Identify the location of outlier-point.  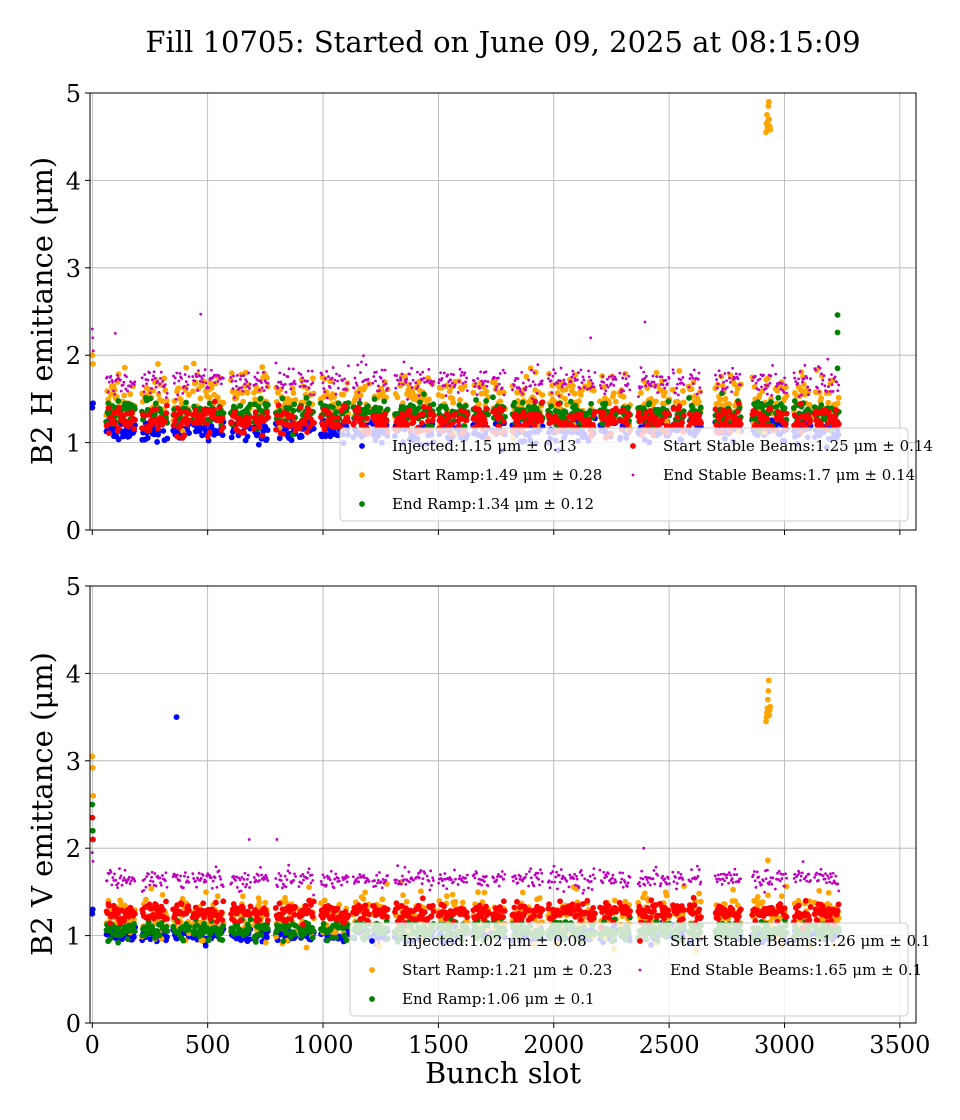
(837, 315).